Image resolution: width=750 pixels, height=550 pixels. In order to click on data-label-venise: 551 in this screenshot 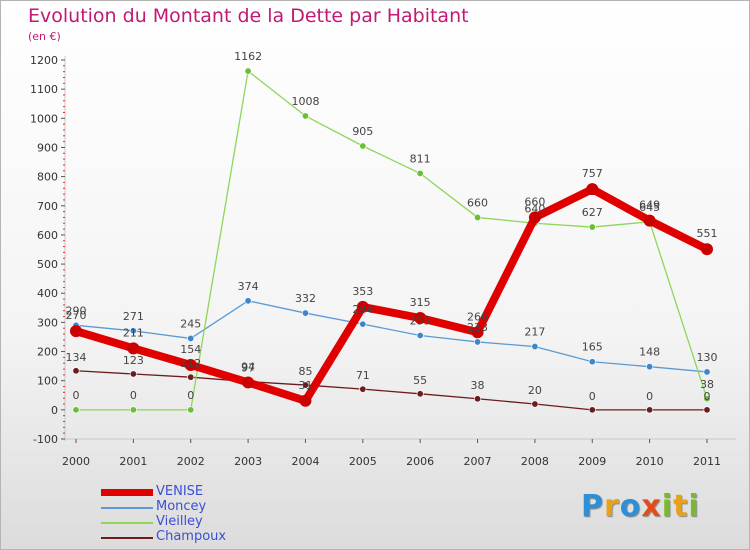, I will do `click(707, 233)`.